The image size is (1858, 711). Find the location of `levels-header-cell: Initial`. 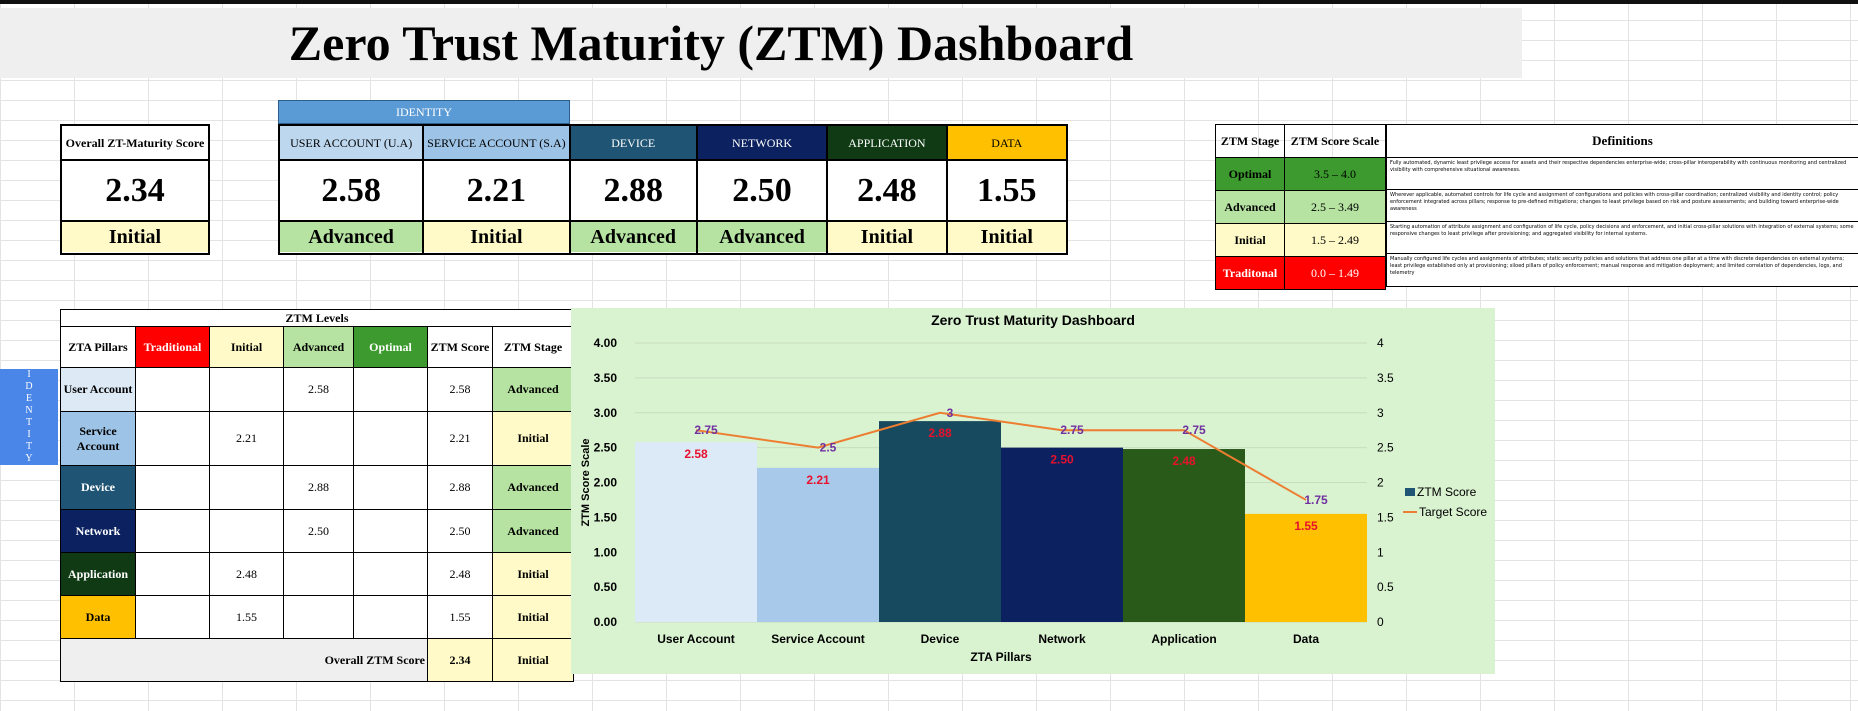

levels-header-cell: Initial is located at coordinates (246, 347).